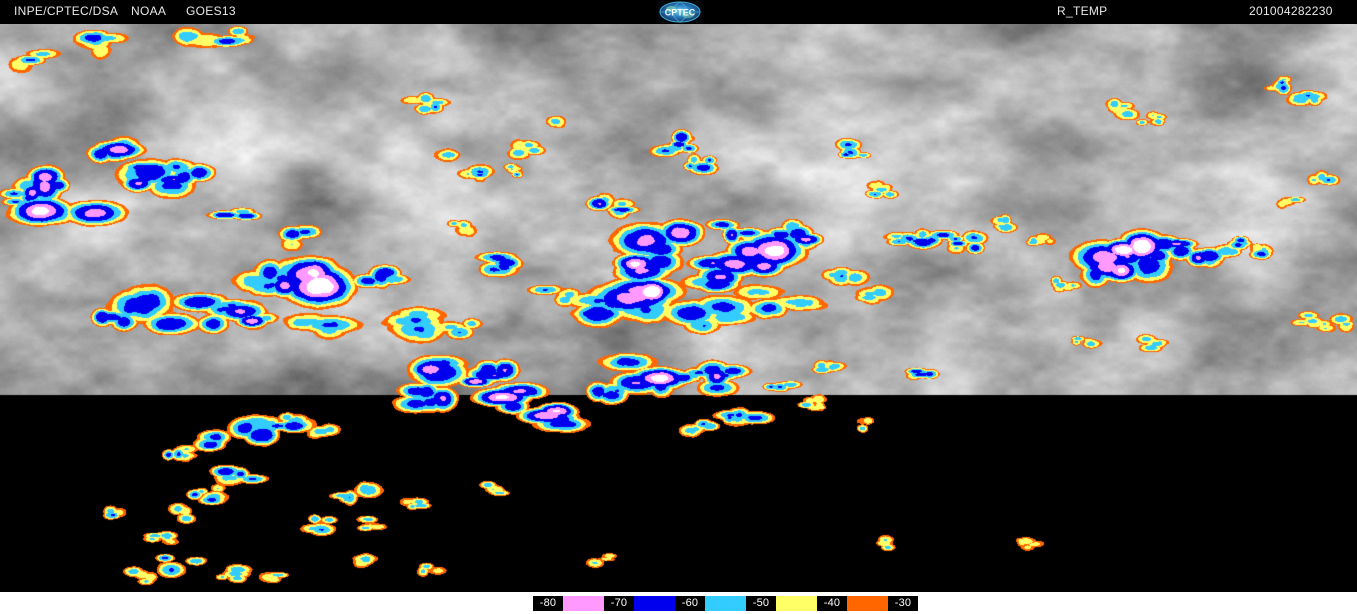 The width and height of the screenshot is (1357, 614). What do you see at coordinates (1082, 11) in the screenshot?
I see `product-label: R_TEMP` at bounding box center [1082, 11].